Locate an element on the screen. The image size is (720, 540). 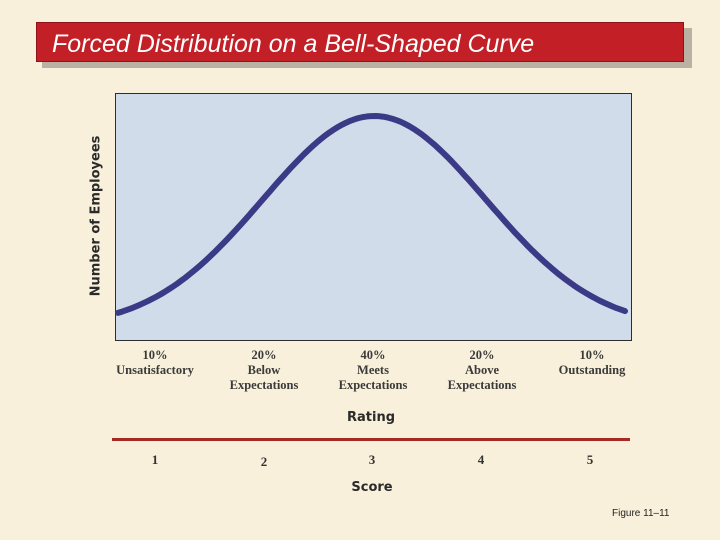
title-box is located at coordinates (360, 42).